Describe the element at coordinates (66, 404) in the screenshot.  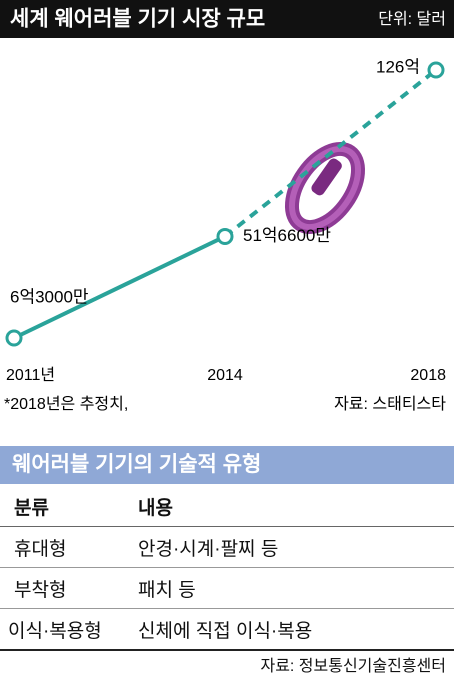
I see `note: *2018년은 추정치,` at that location.